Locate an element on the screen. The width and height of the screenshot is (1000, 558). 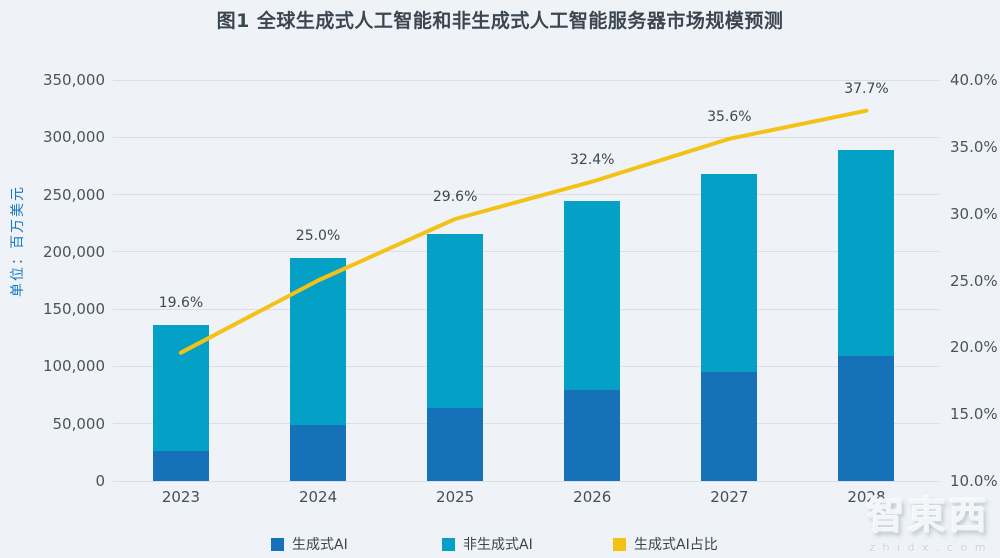
share-point-label: 37.7% is located at coordinates (866, 88).